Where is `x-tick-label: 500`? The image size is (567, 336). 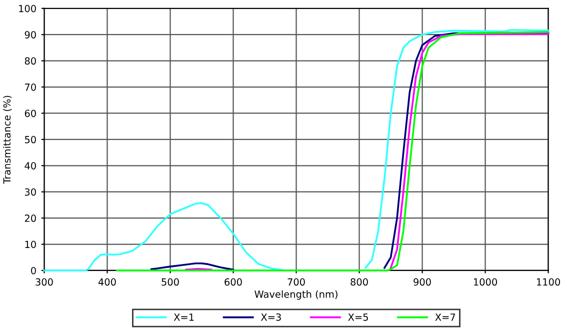
x-tick-label: 500 is located at coordinates (170, 282).